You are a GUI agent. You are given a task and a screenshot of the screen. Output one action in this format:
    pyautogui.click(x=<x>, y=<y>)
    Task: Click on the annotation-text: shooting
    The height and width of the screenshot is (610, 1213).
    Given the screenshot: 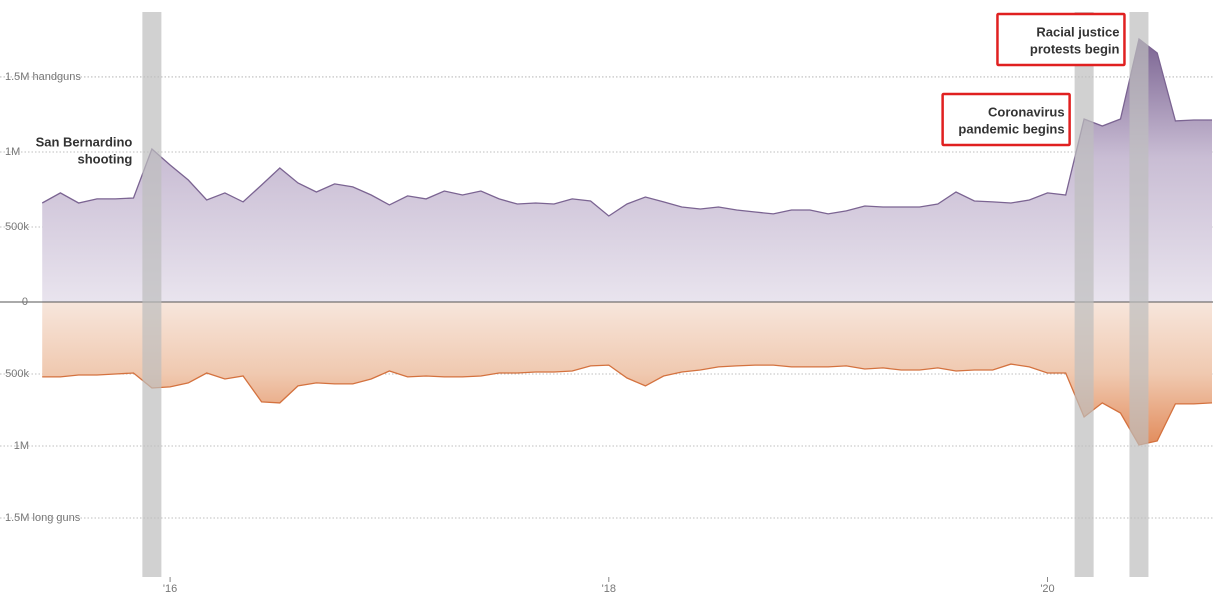 What is the action you would take?
    pyautogui.click(x=104, y=158)
    